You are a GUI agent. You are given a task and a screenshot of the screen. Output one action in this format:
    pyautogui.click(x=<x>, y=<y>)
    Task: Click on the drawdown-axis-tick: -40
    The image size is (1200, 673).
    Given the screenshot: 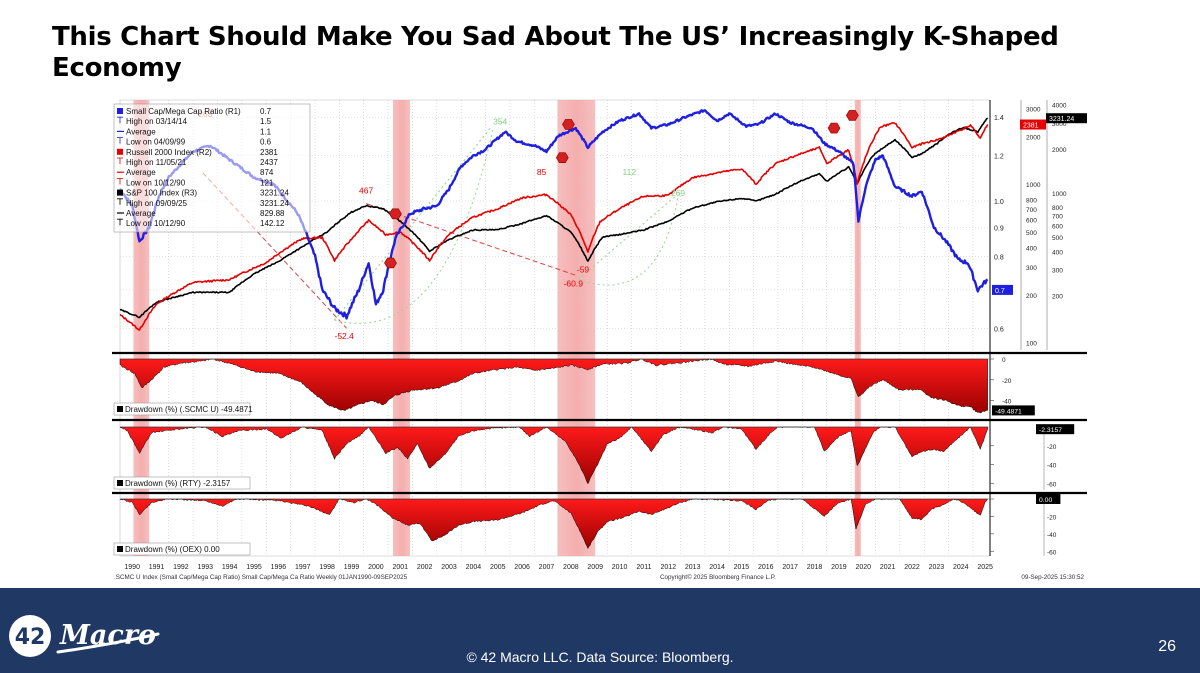 What is the action you would take?
    pyautogui.click(x=1052, y=535)
    